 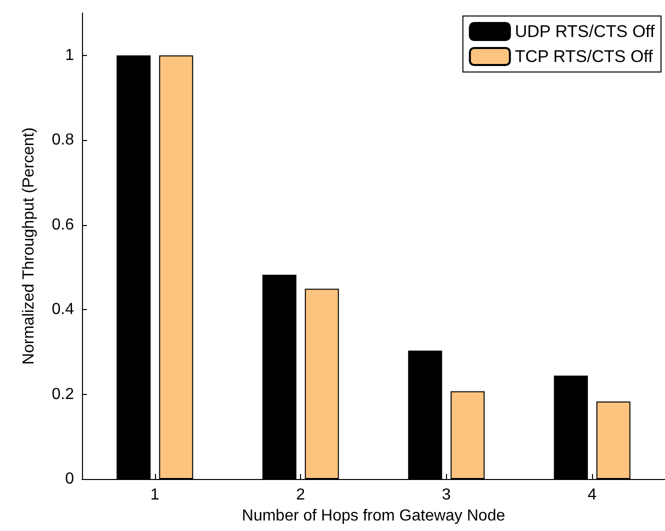 What do you see at coordinates (584, 56) in the screenshot?
I see `legend-label: TCP RTS/CTS Off` at bounding box center [584, 56].